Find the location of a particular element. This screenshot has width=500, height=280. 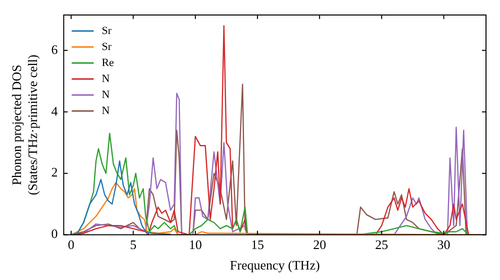

y-tick-label: 6 is located at coordinates (54, 49).